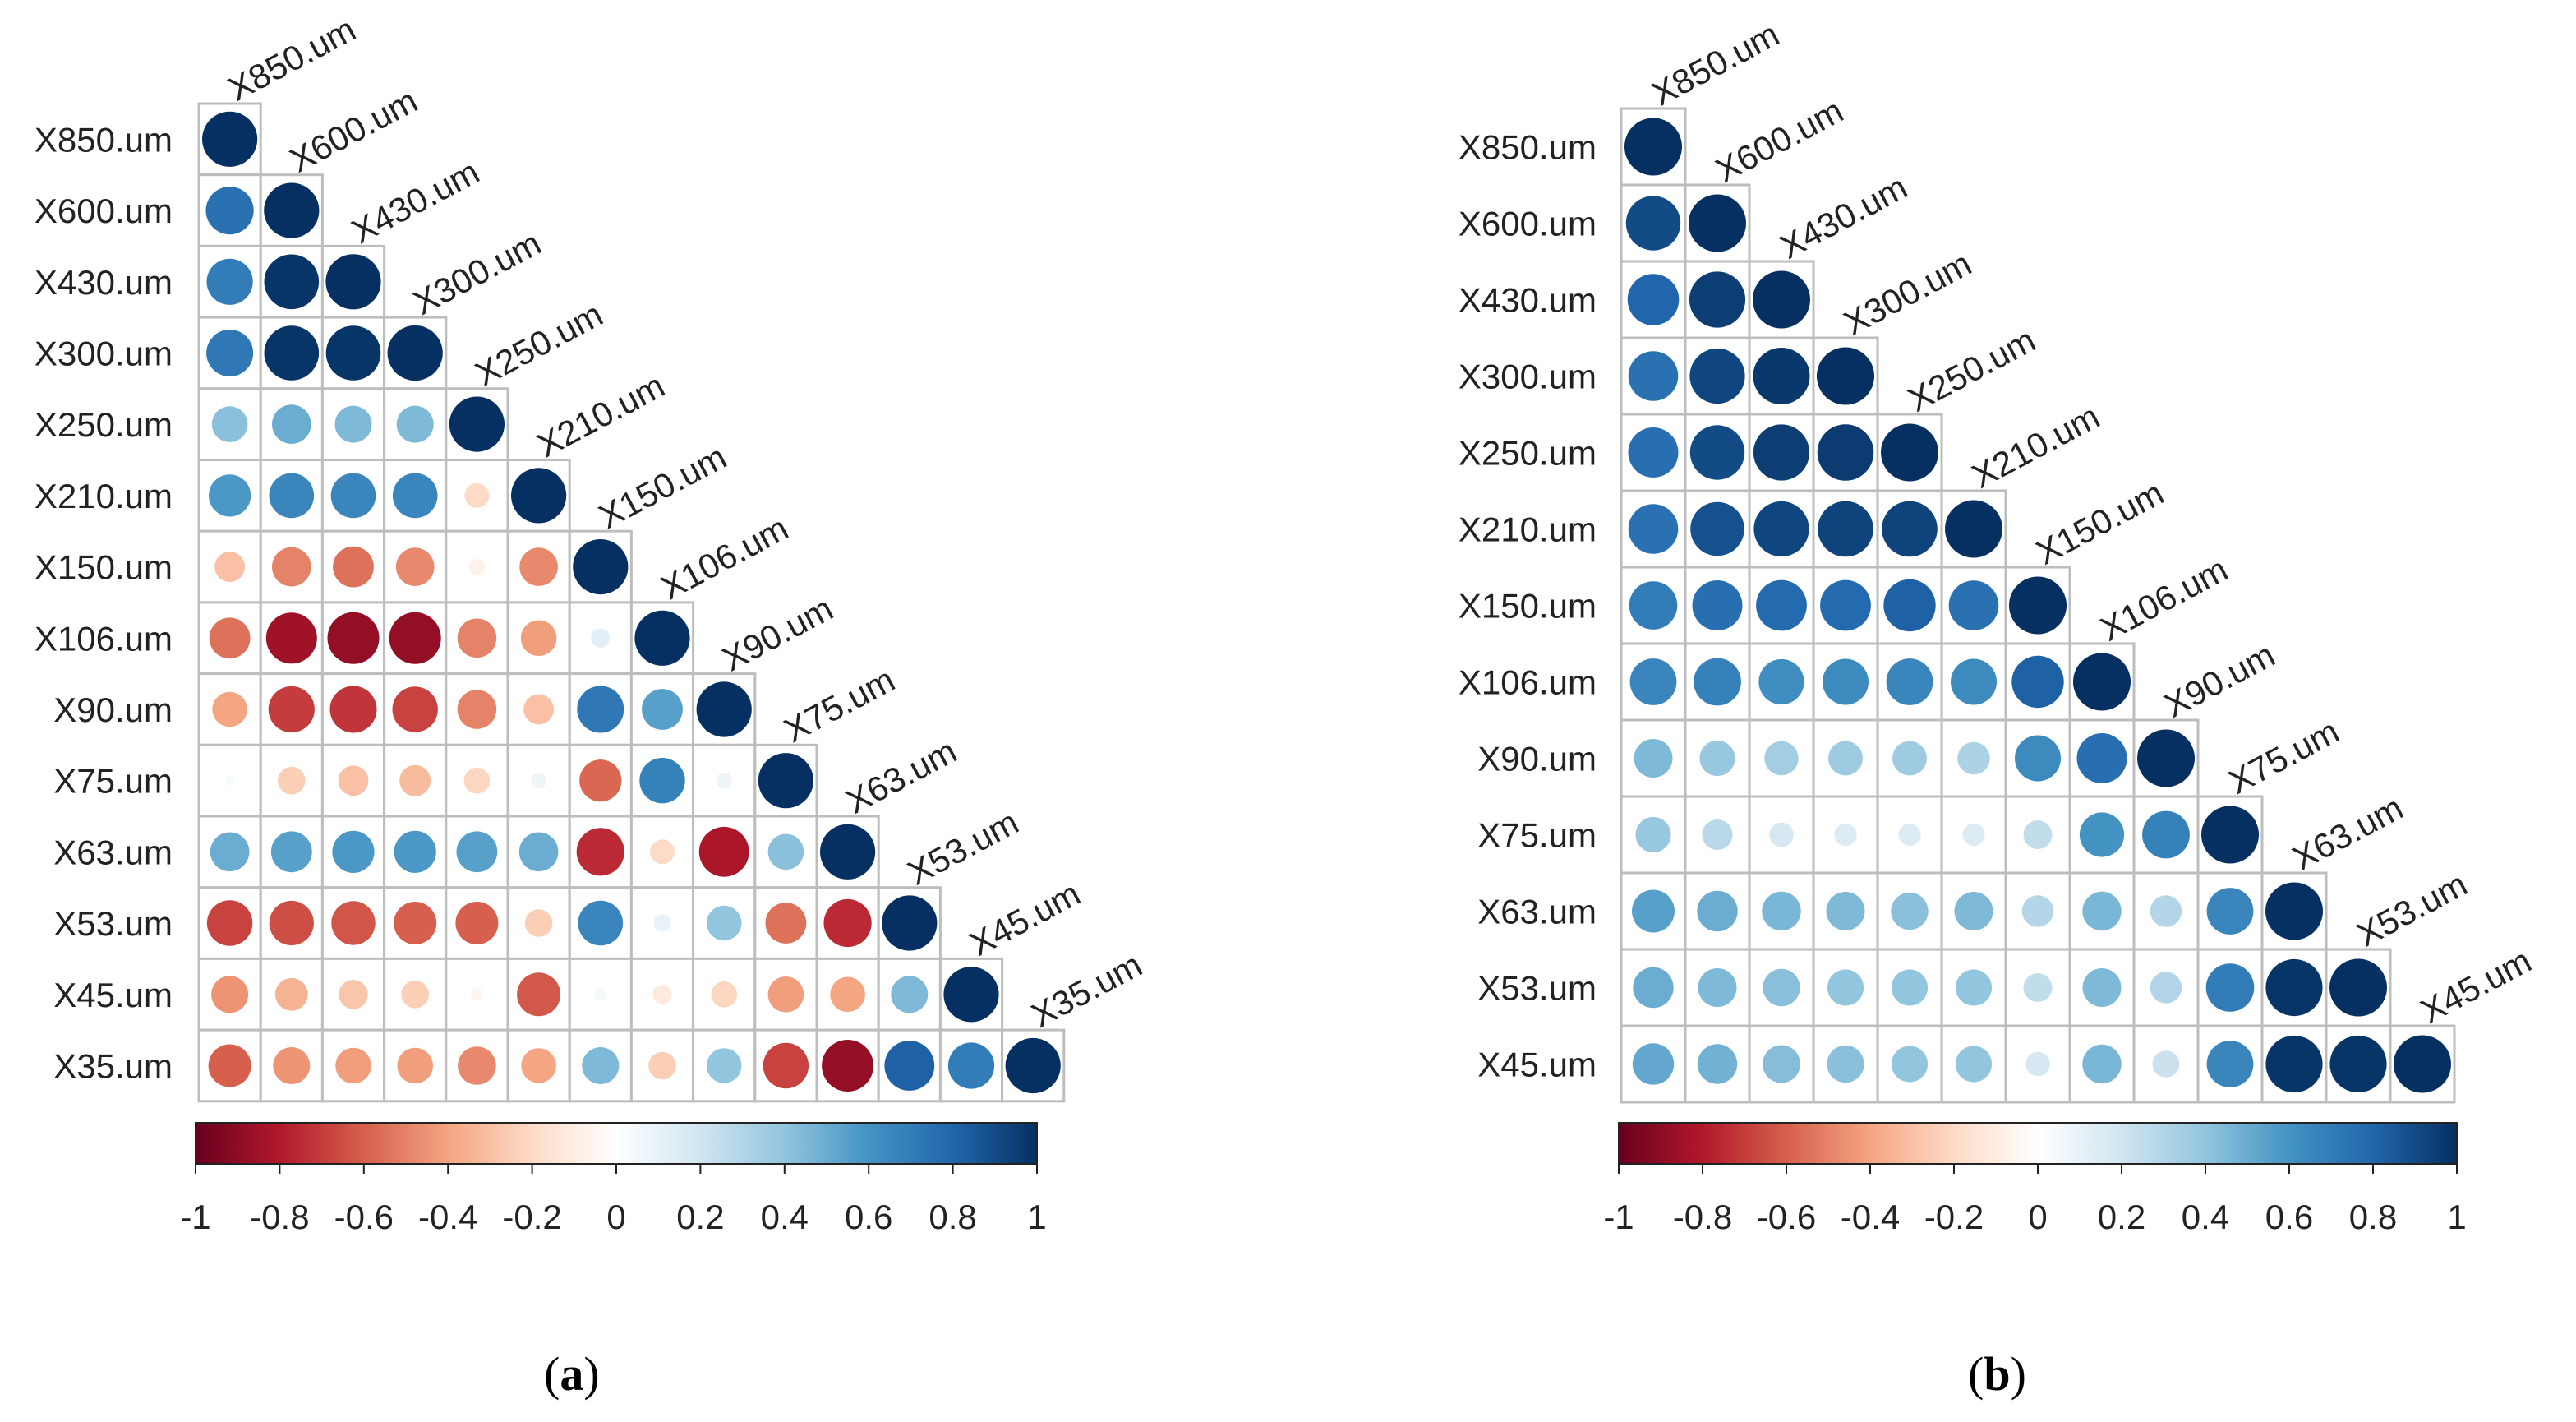  What do you see at coordinates (104, 139) in the screenshot?
I see `panel-a-row-label: X850.um` at bounding box center [104, 139].